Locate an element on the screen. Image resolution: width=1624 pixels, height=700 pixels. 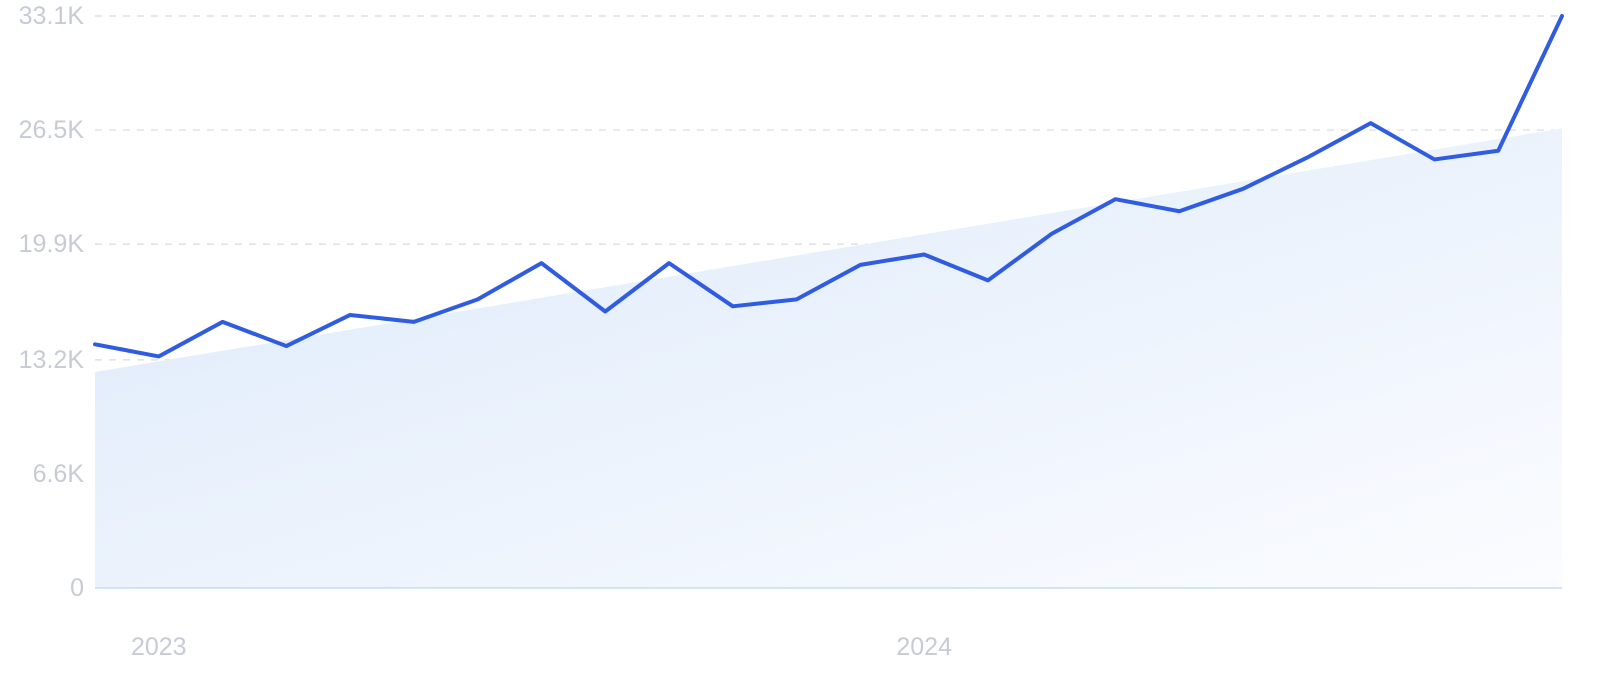
y-tick-label: 0 is located at coordinates (77, 588).